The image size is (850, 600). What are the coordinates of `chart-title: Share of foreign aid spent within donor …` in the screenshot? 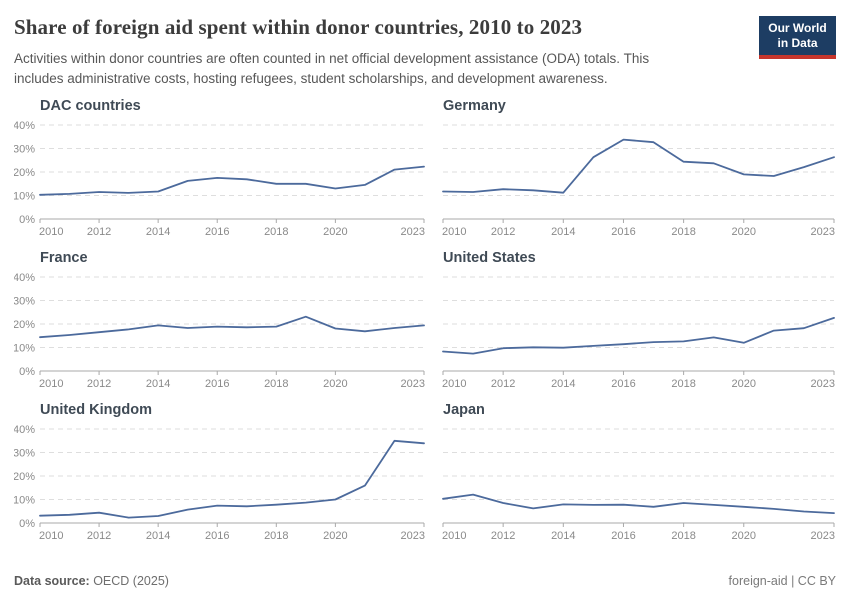 It's located at (298, 27).